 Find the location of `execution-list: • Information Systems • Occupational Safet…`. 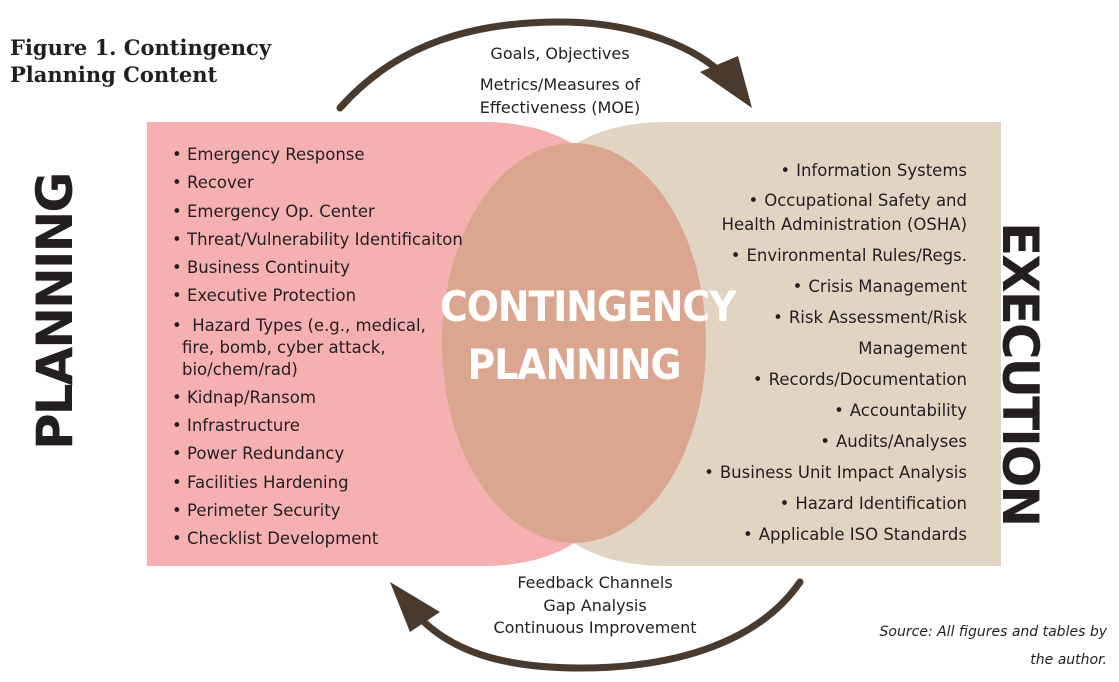

execution-list: • Information Systems • Occupational Safet… is located at coordinates (835, 352).